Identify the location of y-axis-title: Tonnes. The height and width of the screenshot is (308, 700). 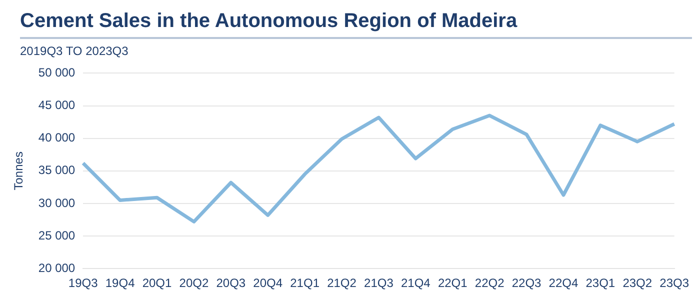
(19, 171).